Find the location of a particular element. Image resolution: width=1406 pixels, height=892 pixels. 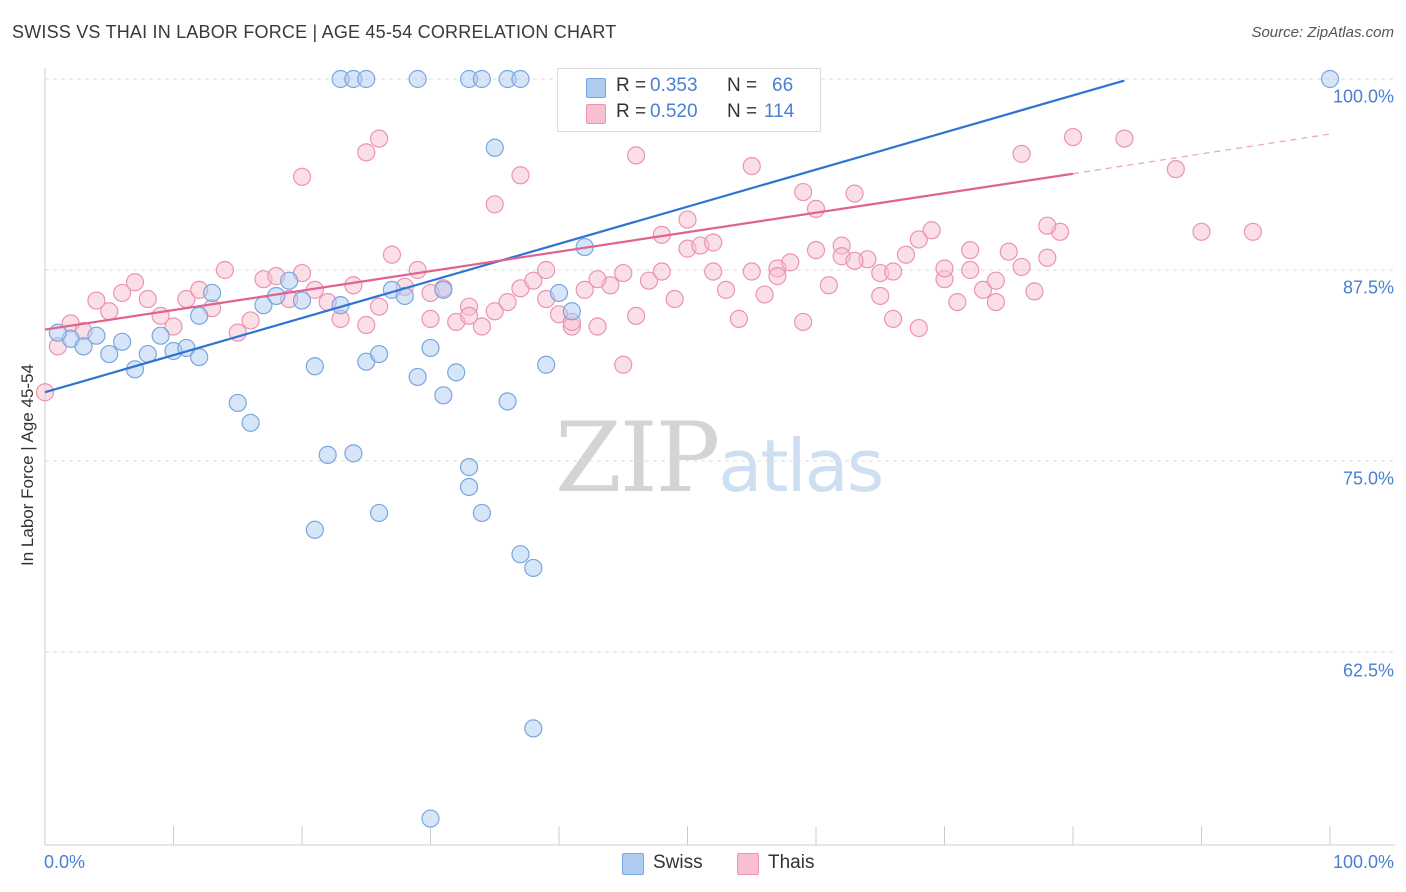

thais-r-label: R = is located at coordinates (631, 111).